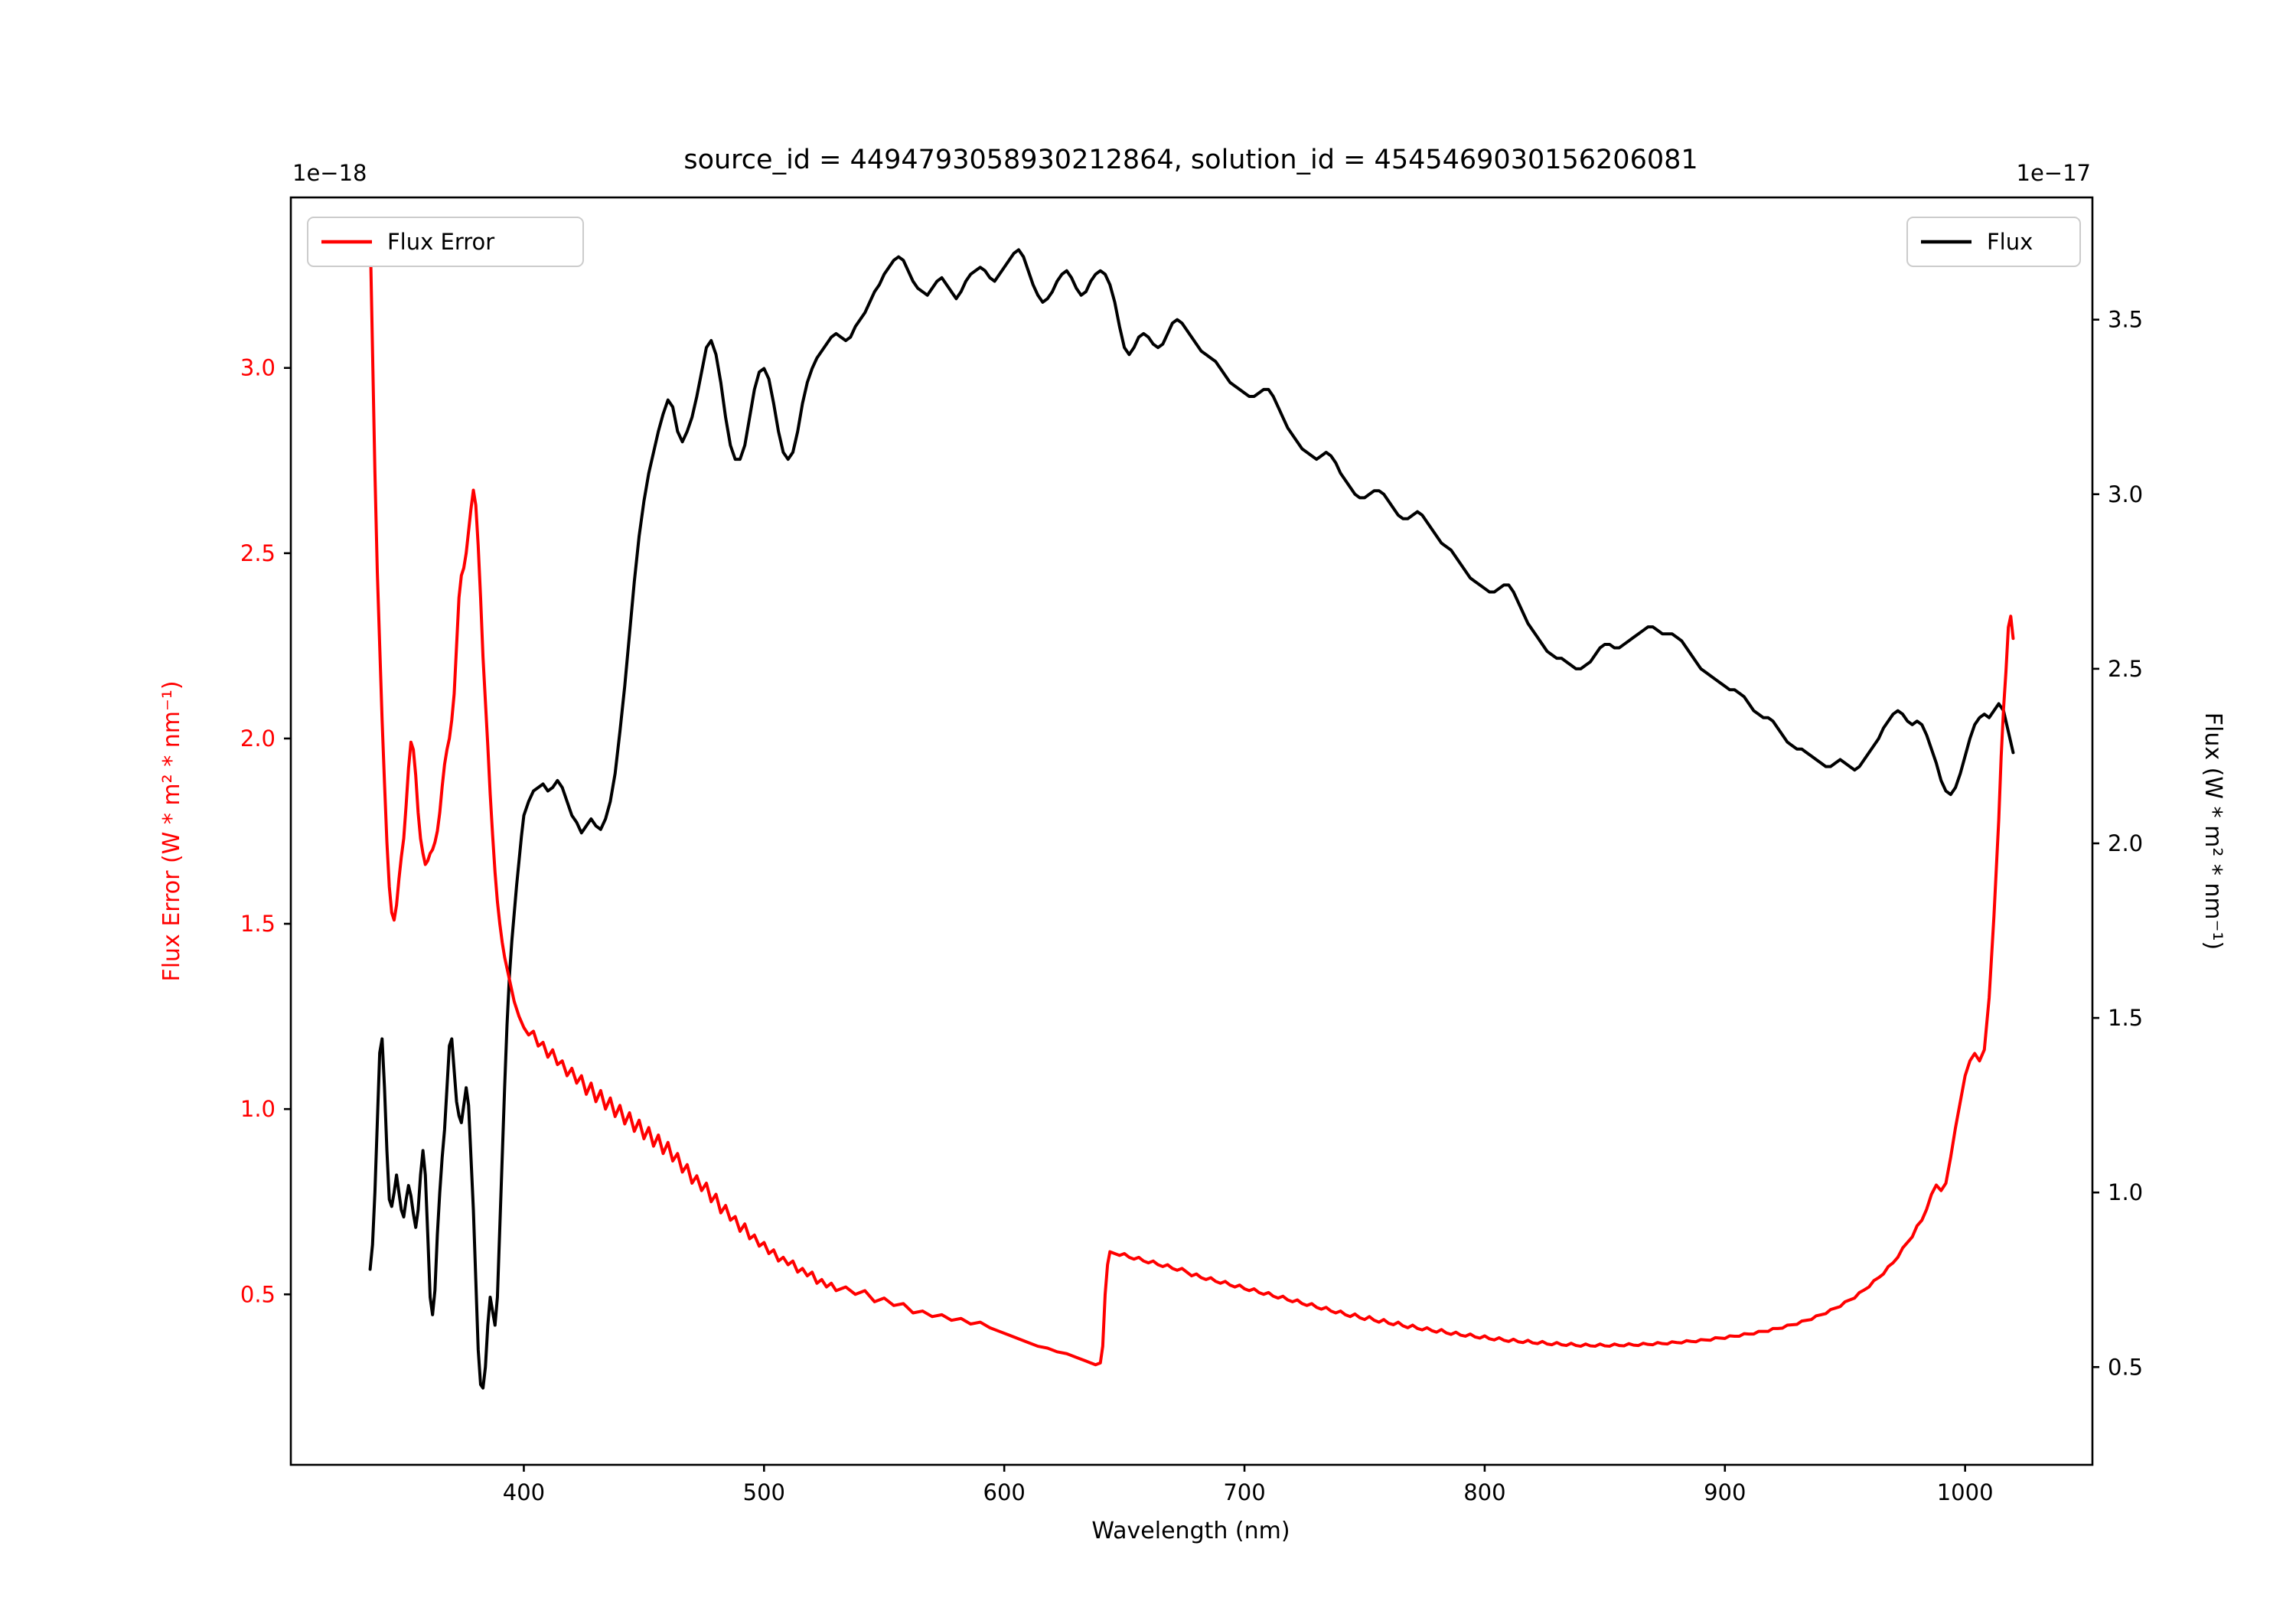 This screenshot has width=2296, height=1611. Describe the element at coordinates (1965, 1492) in the screenshot. I see `x-tick-label-1000: 1000` at that location.